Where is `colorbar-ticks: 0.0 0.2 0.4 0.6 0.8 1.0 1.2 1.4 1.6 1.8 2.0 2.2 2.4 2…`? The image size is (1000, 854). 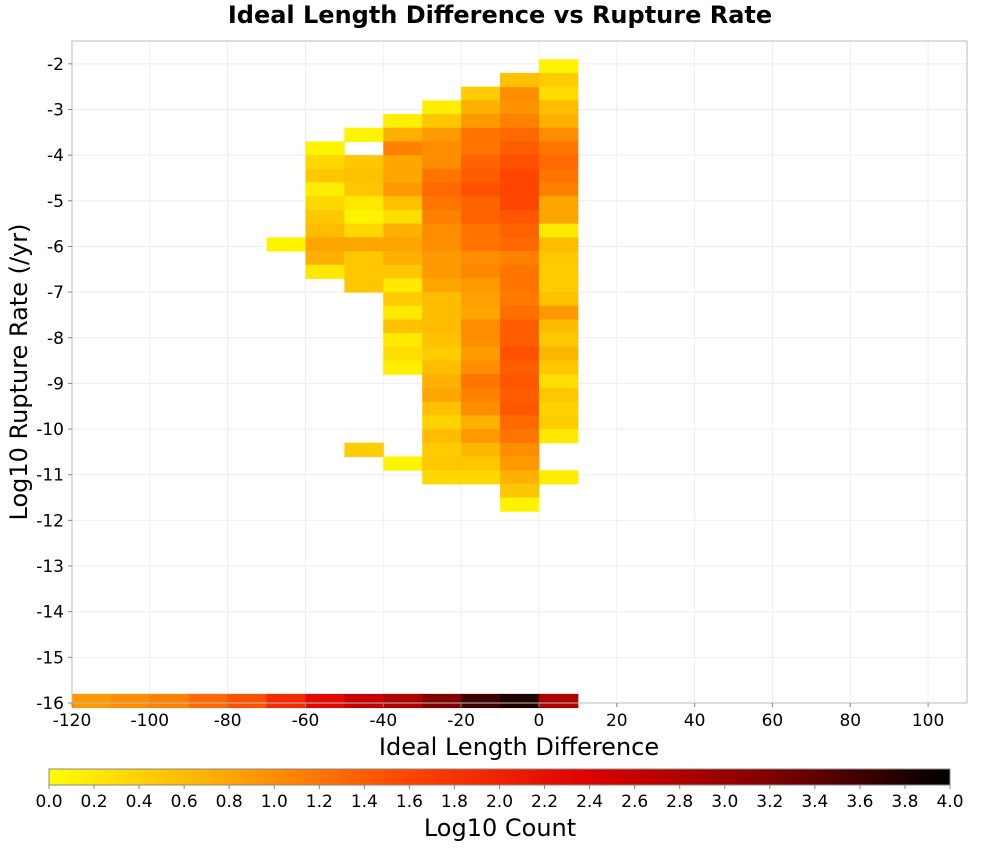 colorbar-ticks: 0.0 0.2 0.4 0.6 0.8 1.0 1.2 1.4 1.6 1.8 2.0 2.2 2.4 2… is located at coordinates (499, 798).